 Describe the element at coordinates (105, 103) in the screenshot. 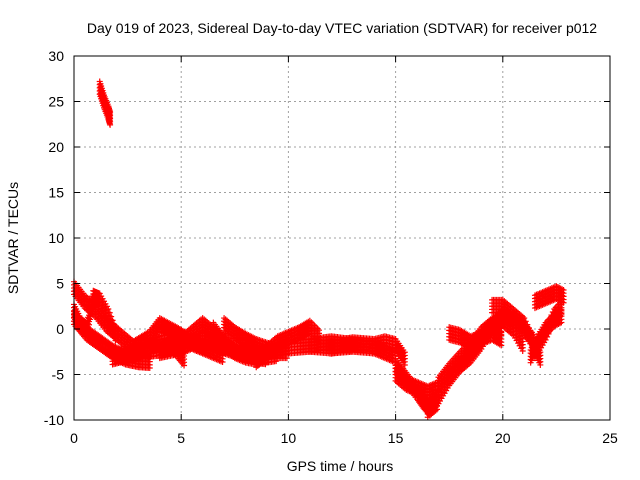

I see `series-outlier-arc` at that location.